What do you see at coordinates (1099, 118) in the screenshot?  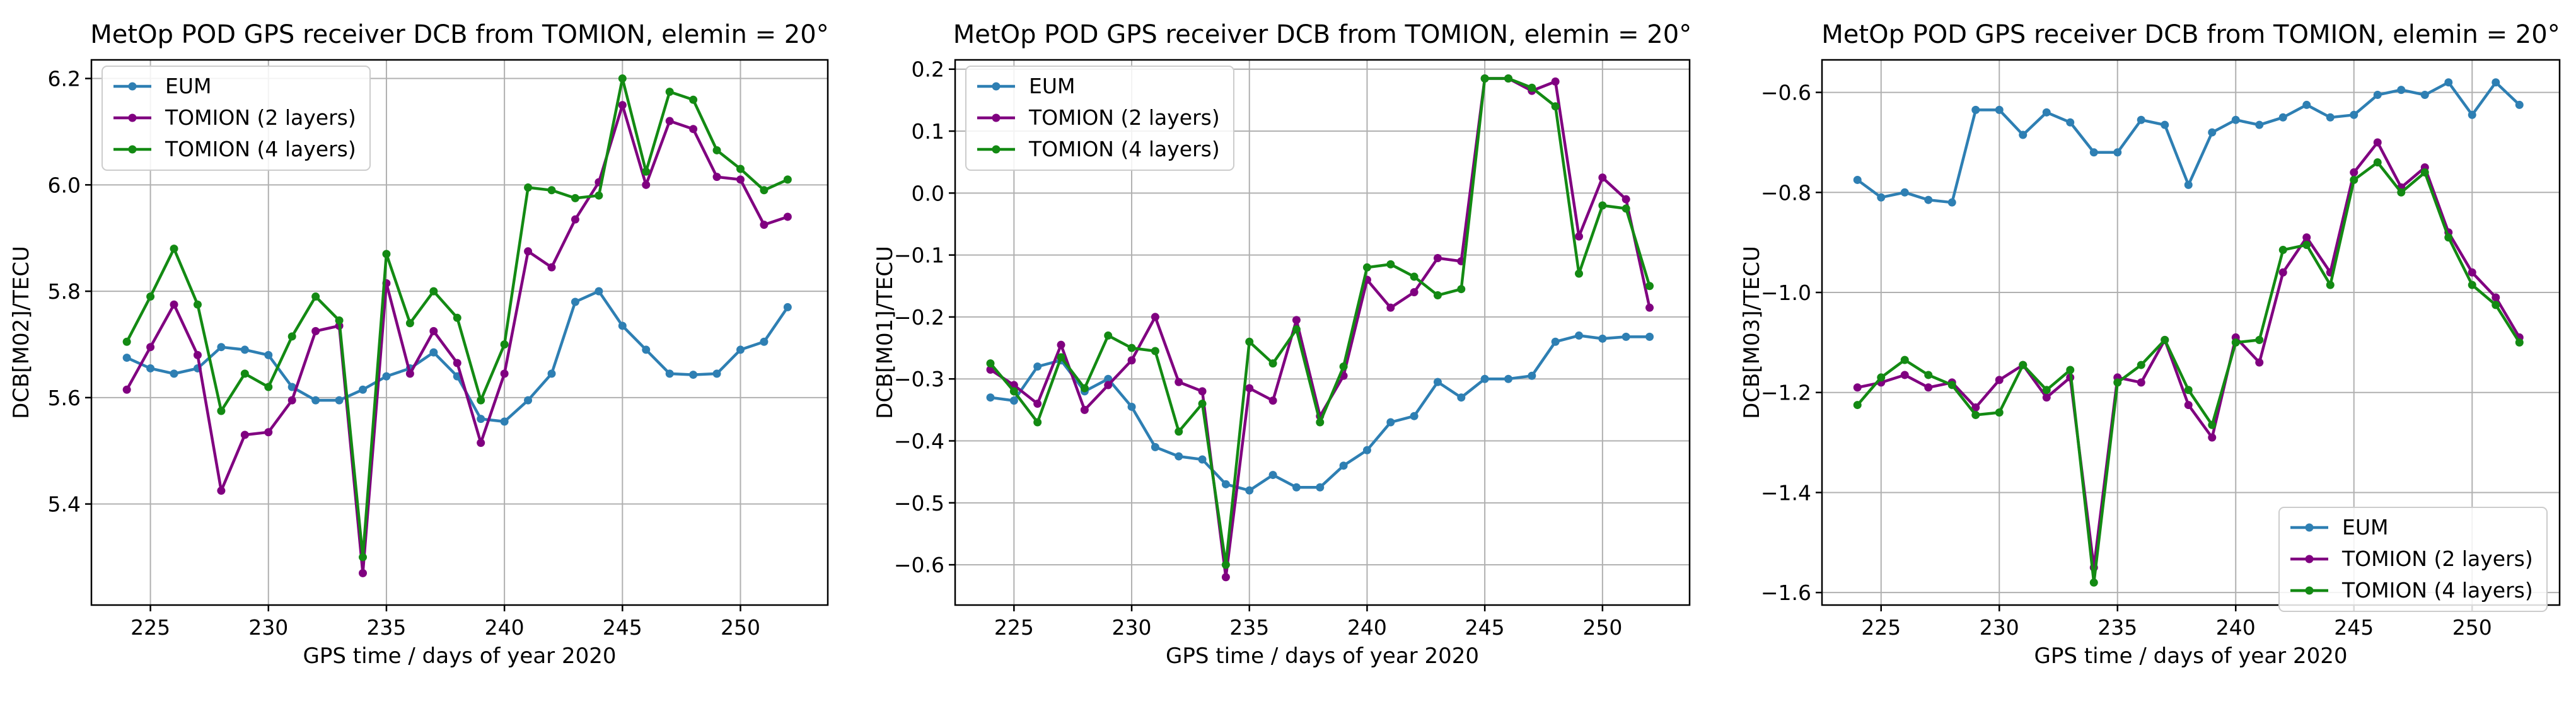 I see `legend: EUM TOMION (2 layers) TOMION (4 layers)` at bounding box center [1099, 118].